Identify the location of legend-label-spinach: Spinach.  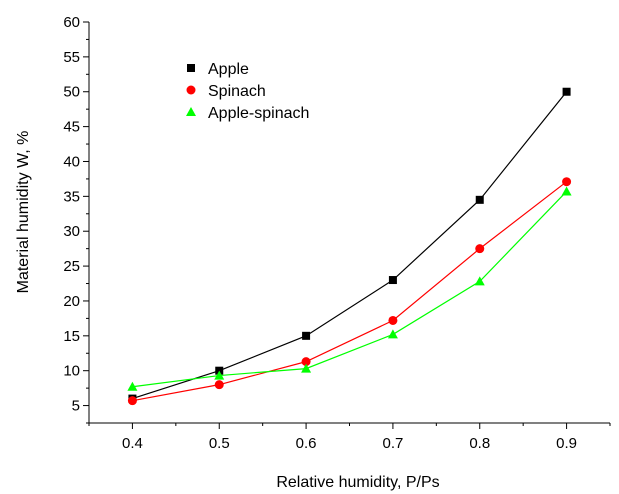
(237, 91).